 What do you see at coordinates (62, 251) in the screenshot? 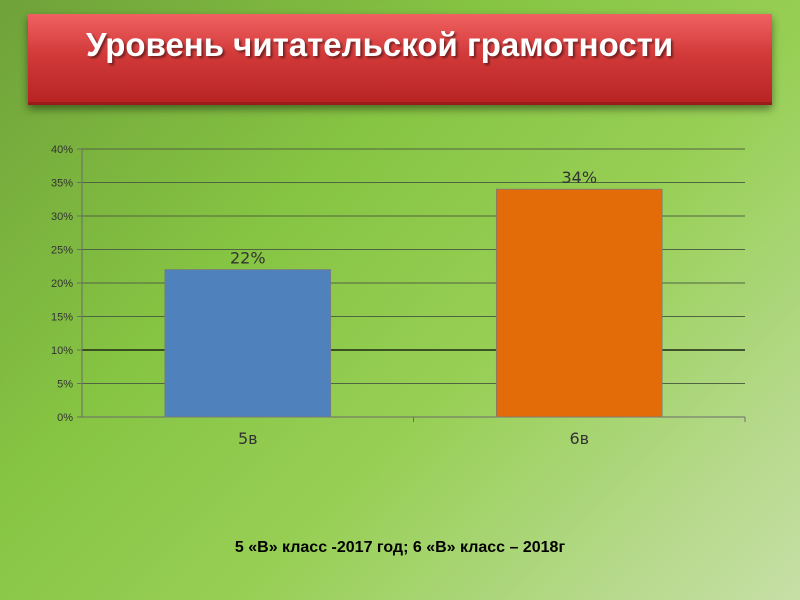
I see `y-tick-label: 25%` at bounding box center [62, 251].